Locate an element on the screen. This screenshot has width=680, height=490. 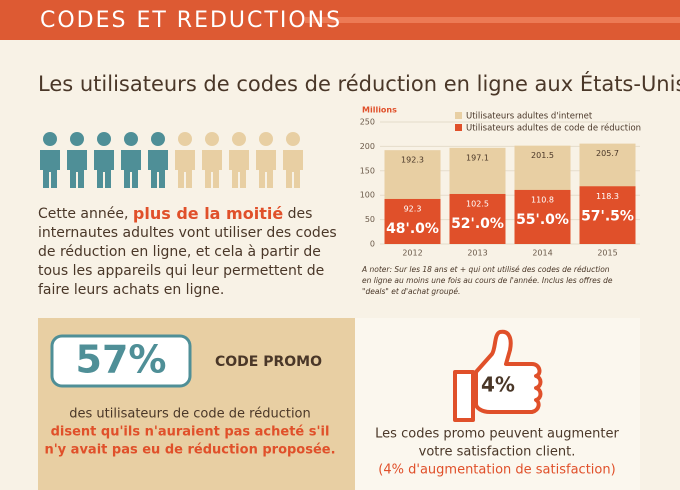
intro-highlight: plus de la moitié is located at coordinates (208, 213).